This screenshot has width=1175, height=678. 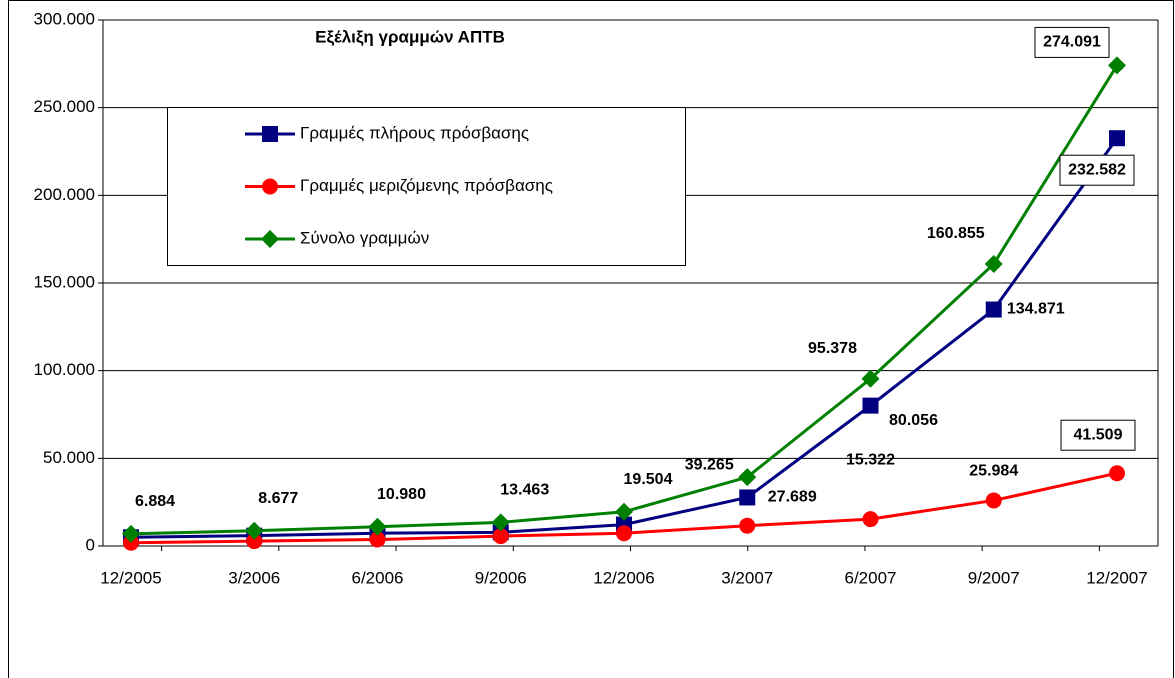 I want to click on data-label: 8.677, so click(x=278, y=498).